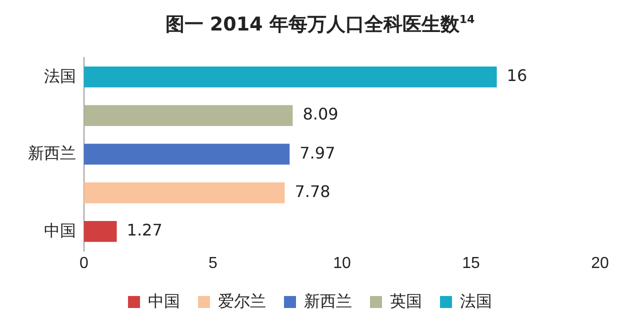 Image resolution: width=640 pixels, height=321 pixels. Describe the element at coordinates (320, 114) in the screenshot. I see `data-label: 8.09` at that location.